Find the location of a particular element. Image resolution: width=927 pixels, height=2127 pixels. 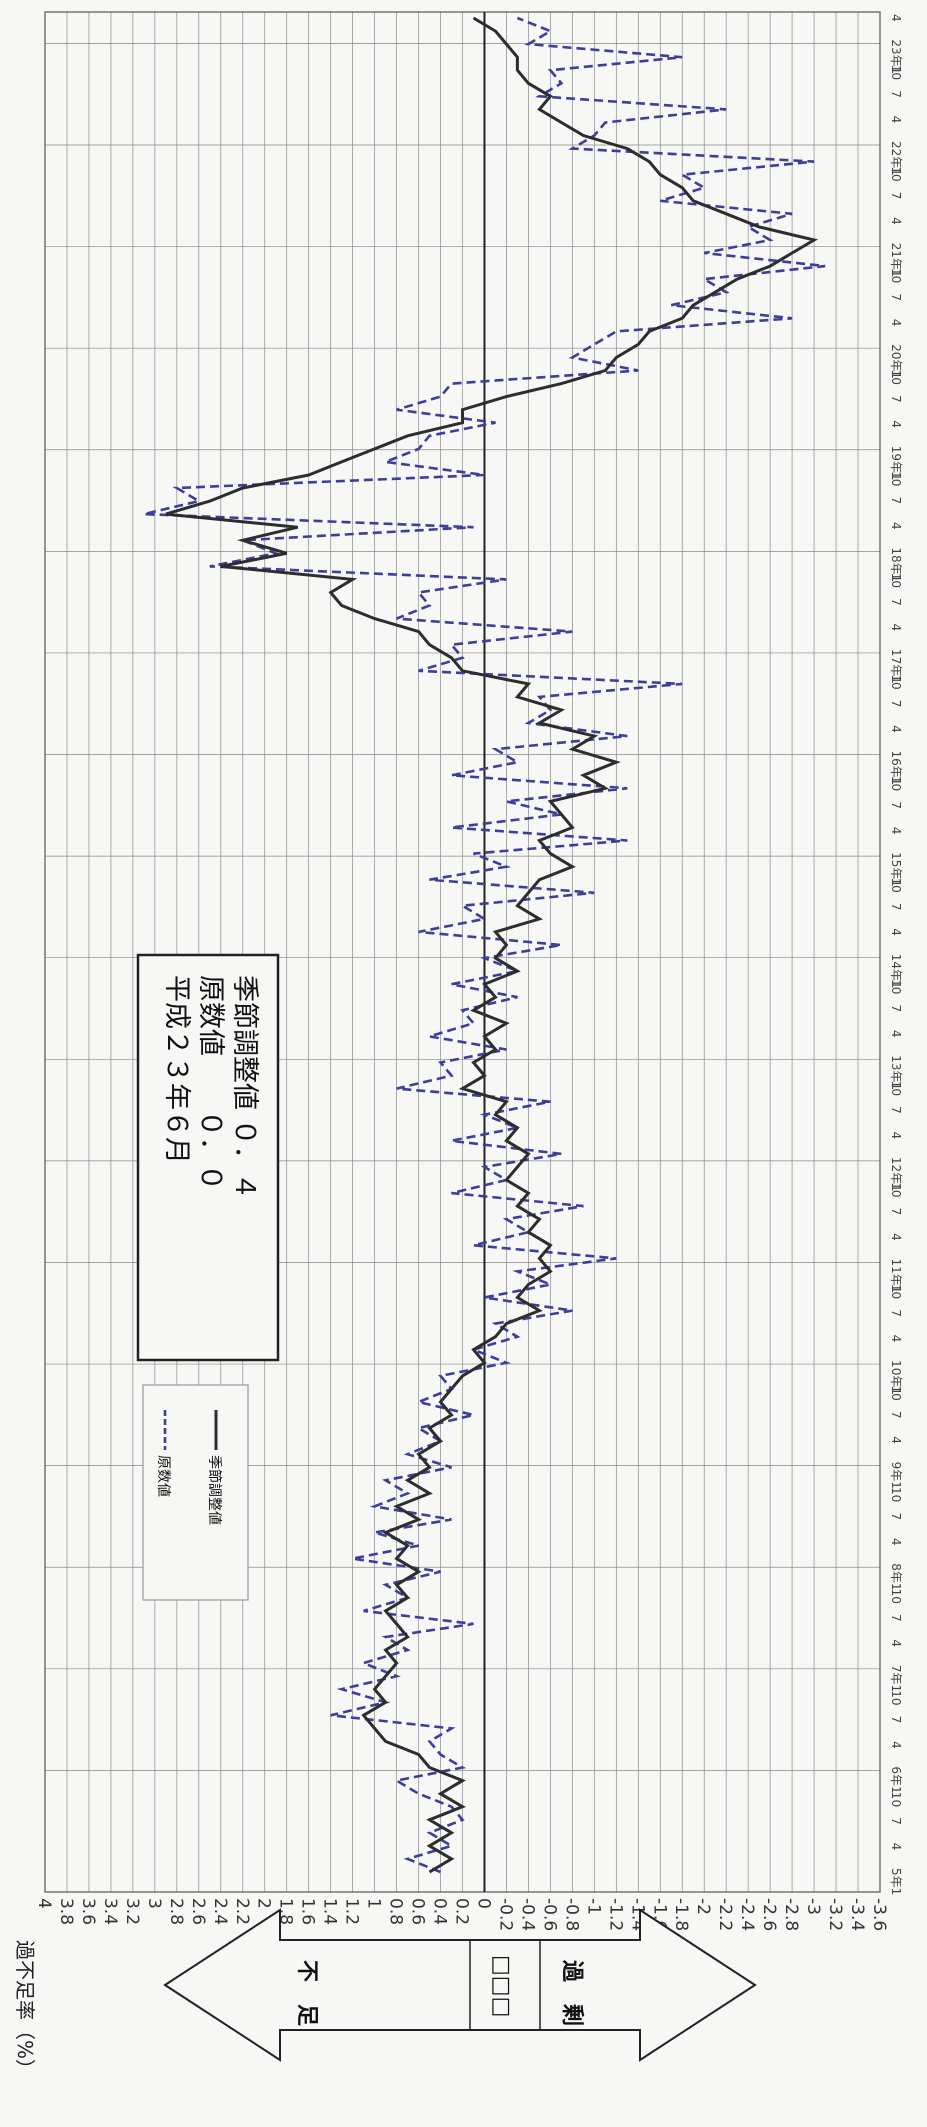

y-tick-label: 0.6 is located at coordinates (418, 1911).